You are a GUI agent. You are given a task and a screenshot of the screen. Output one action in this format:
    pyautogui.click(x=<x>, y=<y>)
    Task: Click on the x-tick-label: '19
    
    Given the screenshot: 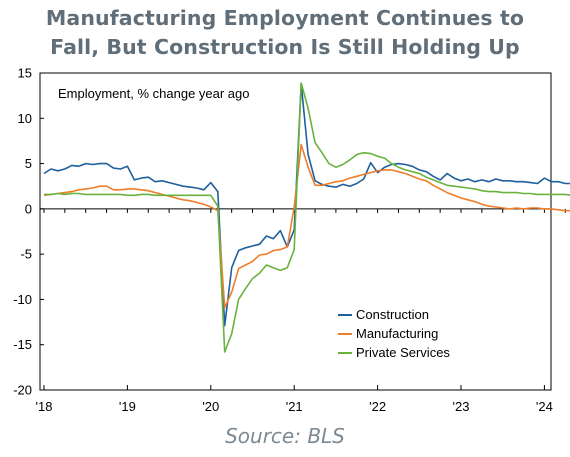 What is the action you would take?
    pyautogui.click(x=127, y=406)
    